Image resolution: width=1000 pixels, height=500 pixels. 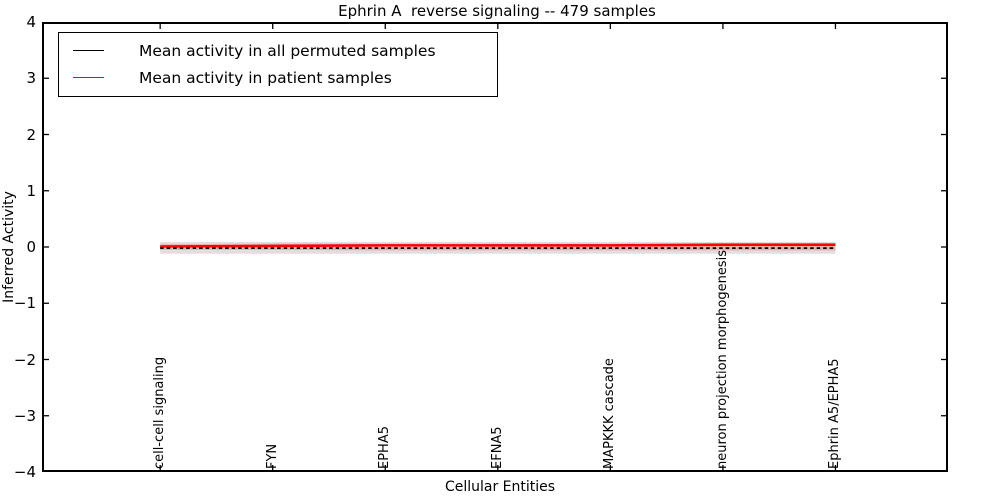 I want to click on y-tick-label: 0, so click(x=31, y=247).